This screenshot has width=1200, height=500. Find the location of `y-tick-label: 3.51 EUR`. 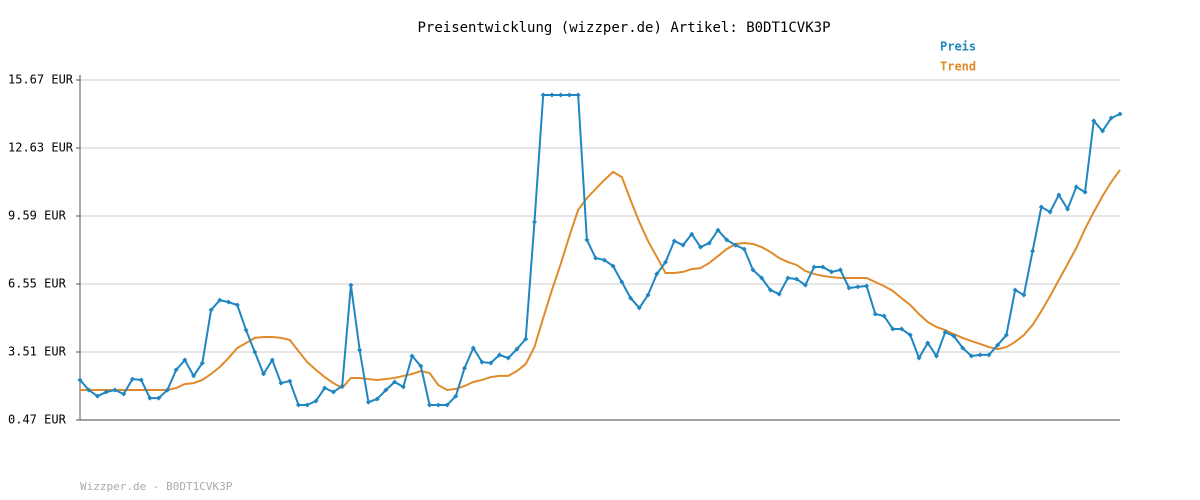

y-tick-label: 3.51 EUR is located at coordinates (37, 352).